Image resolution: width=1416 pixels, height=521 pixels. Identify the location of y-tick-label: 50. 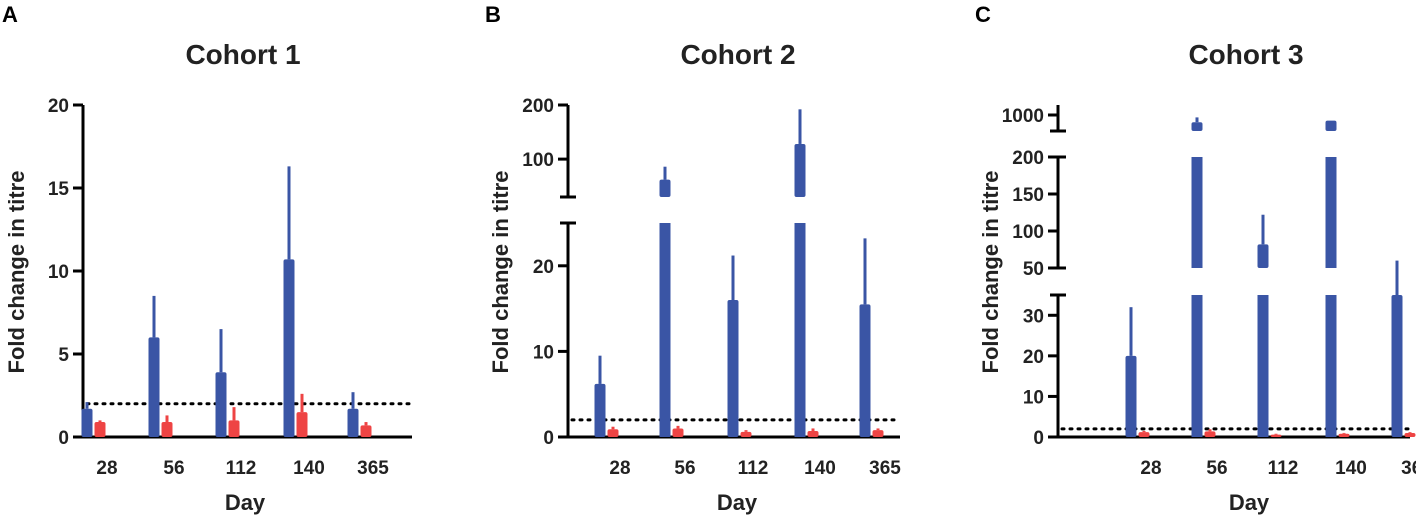
(1033, 269).